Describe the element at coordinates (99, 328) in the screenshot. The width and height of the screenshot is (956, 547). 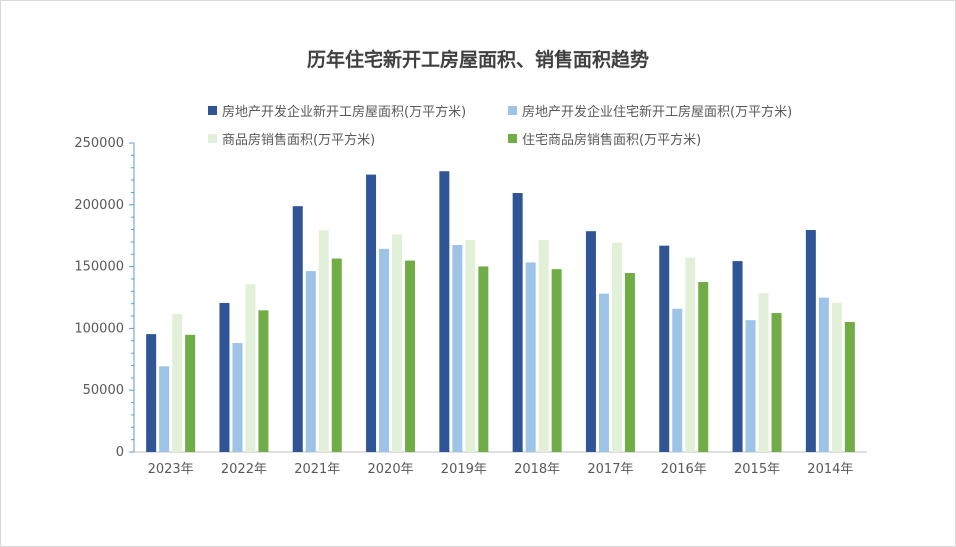
I see `y-tick-label: 100000` at that location.